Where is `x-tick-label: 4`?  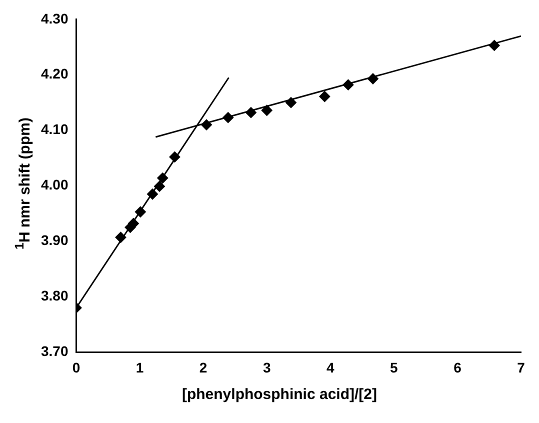 x-tick-label: 4 is located at coordinates (330, 367).